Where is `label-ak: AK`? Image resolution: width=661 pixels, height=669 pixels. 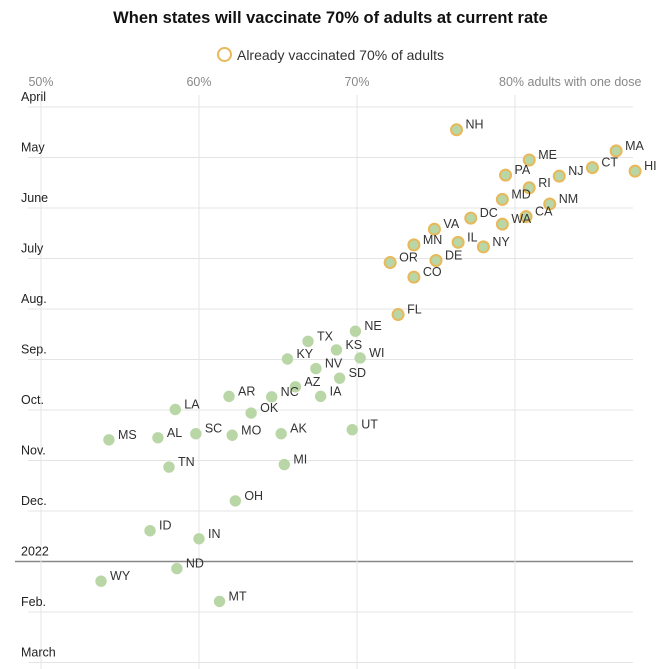 label-ak: AK is located at coordinates (298, 429).